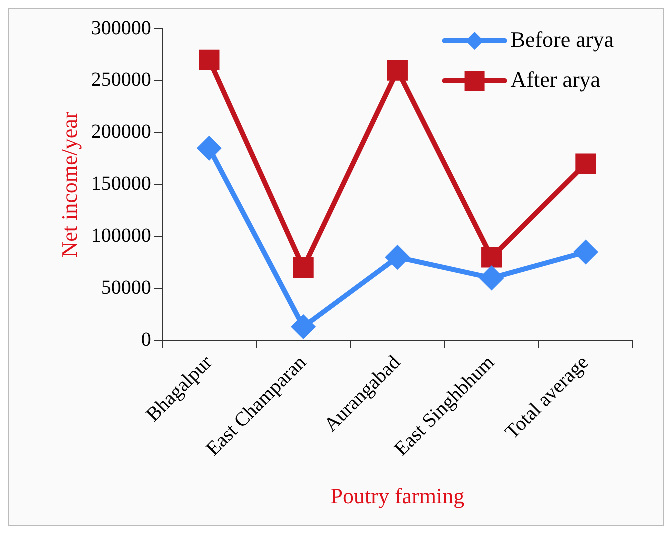 This screenshot has height=534, width=672. I want to click on y-tick-label: 200000, so click(121, 132).